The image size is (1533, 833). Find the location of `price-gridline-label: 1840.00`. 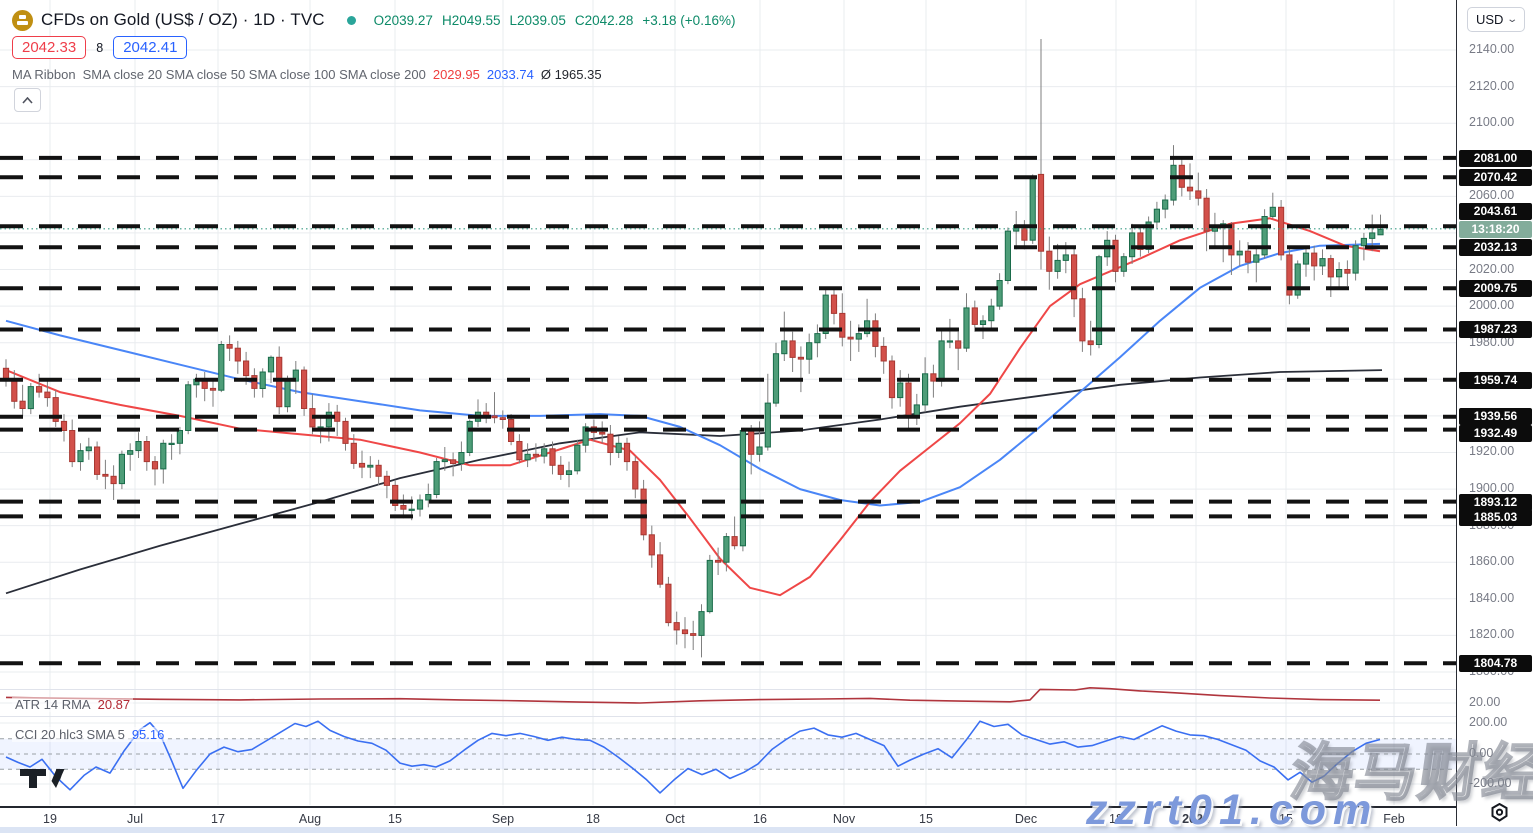

price-gridline-label: 1840.00 is located at coordinates (1492, 598).